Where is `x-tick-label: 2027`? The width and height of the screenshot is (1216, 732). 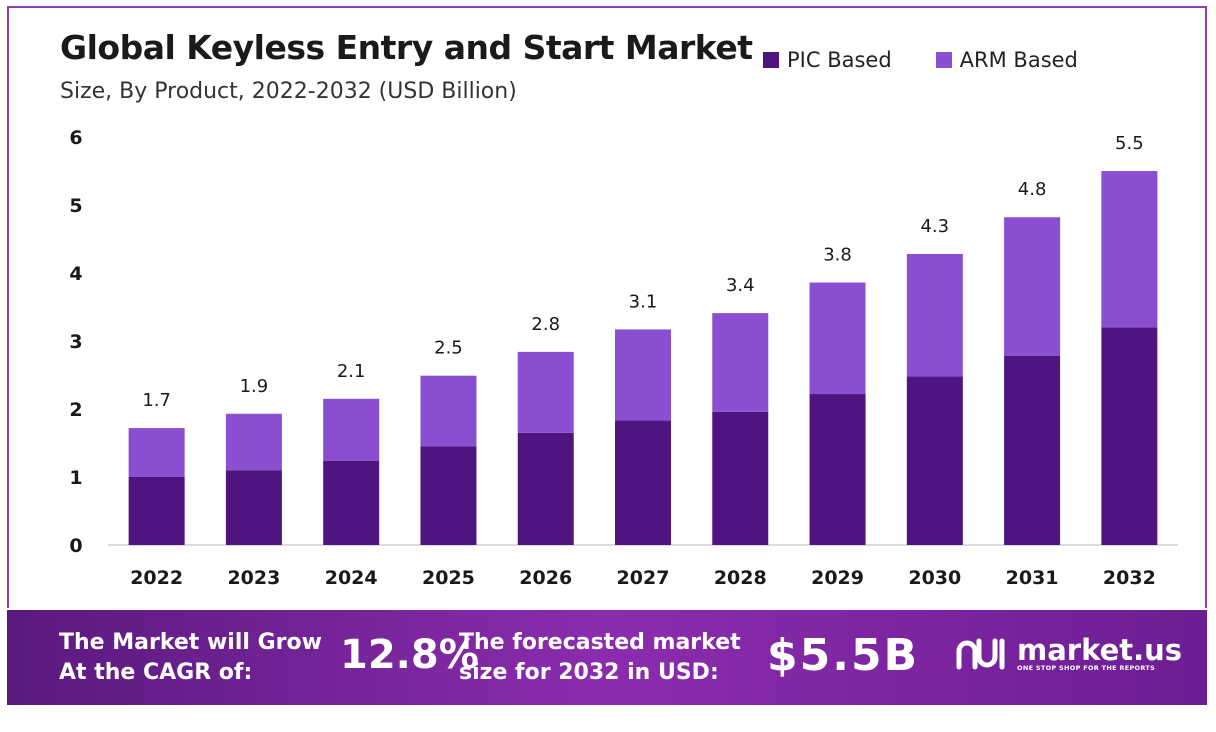
x-tick-label: 2027 is located at coordinates (643, 578).